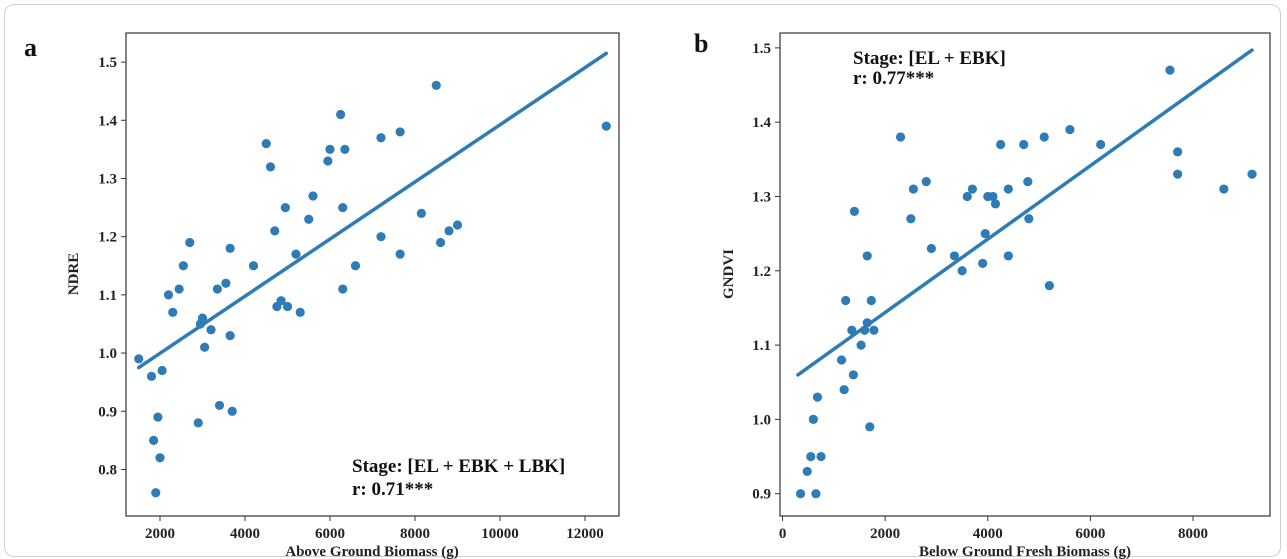 This screenshot has width=1287, height=559. What do you see at coordinates (893, 78) in the screenshot?
I see `panel-b-r-annotation: r: 0.77***` at bounding box center [893, 78].